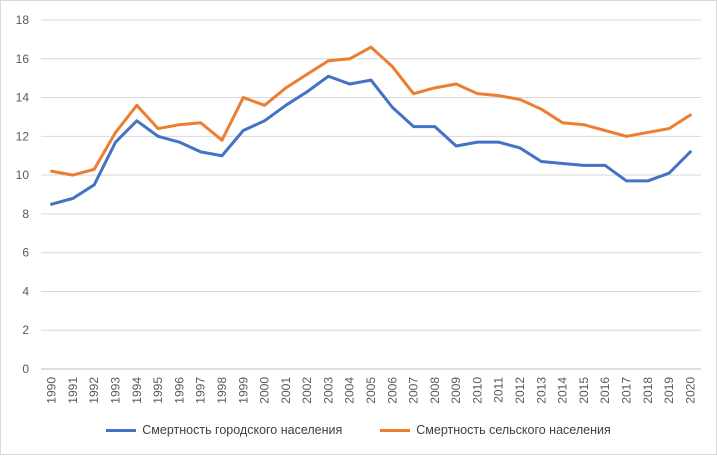  What do you see at coordinates (23, 175) in the screenshot?
I see `y-tick-label: 10` at bounding box center [23, 175].